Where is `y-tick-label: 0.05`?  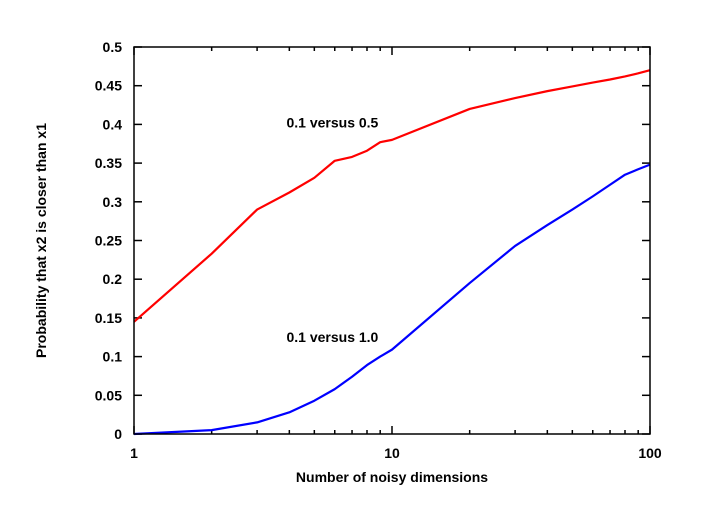
y-tick-label: 0.05 is located at coordinates (108, 395).